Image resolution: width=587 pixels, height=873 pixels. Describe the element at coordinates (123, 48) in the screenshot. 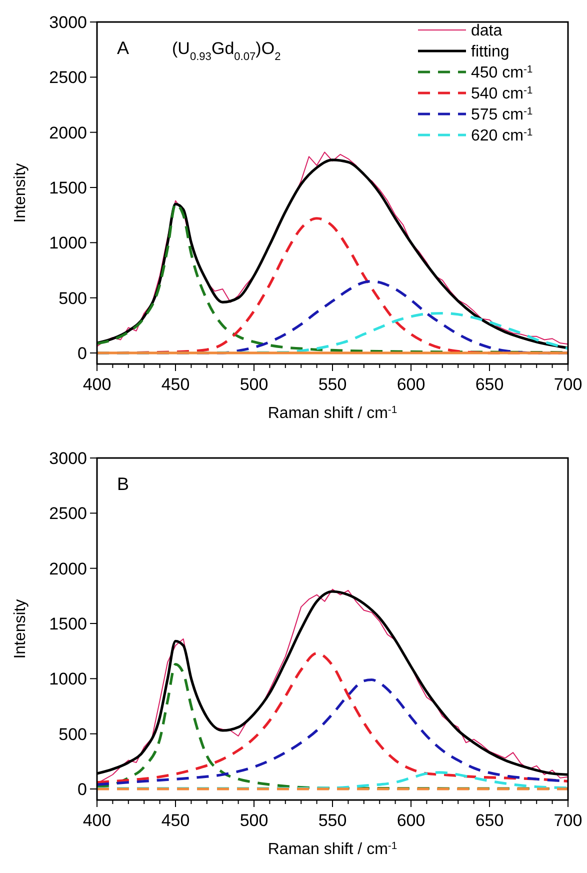

I see `annotation: A` at that location.